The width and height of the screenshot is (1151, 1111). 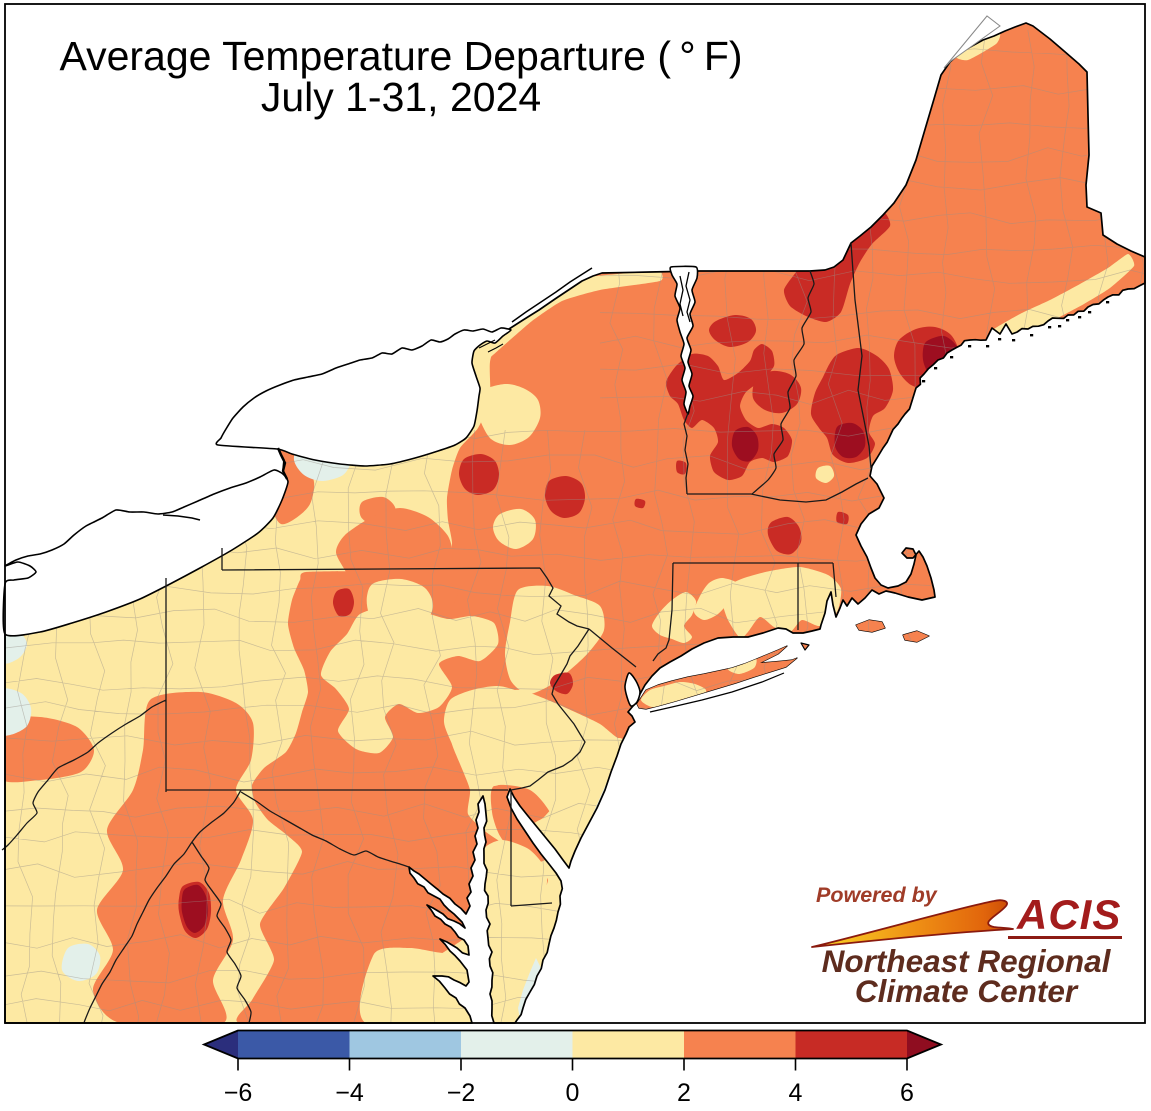 What do you see at coordinates (349, 1093) in the screenshot?
I see `svg-text: −4` at bounding box center [349, 1093].